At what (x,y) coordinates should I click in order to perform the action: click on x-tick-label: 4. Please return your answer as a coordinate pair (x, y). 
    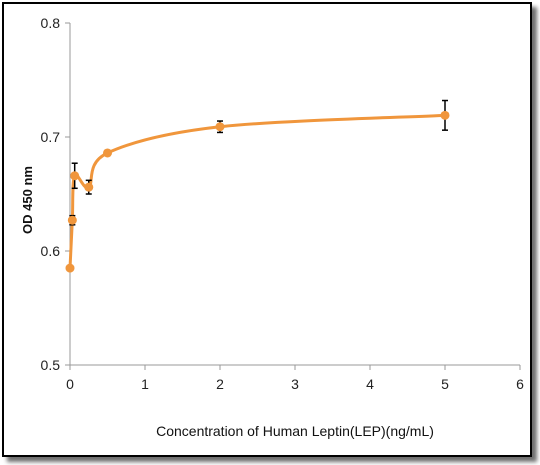
    Looking at the image, I should click on (370, 384).